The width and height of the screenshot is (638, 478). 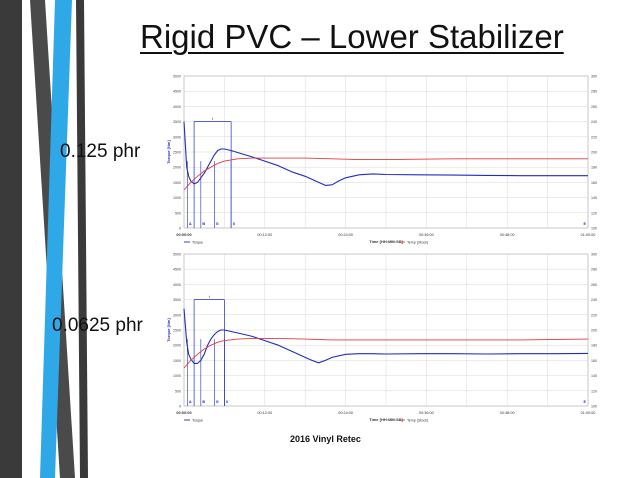 What do you see at coordinates (325, 439) in the screenshot?
I see `slide-footer: 2016 Vinyl Retec` at bounding box center [325, 439].